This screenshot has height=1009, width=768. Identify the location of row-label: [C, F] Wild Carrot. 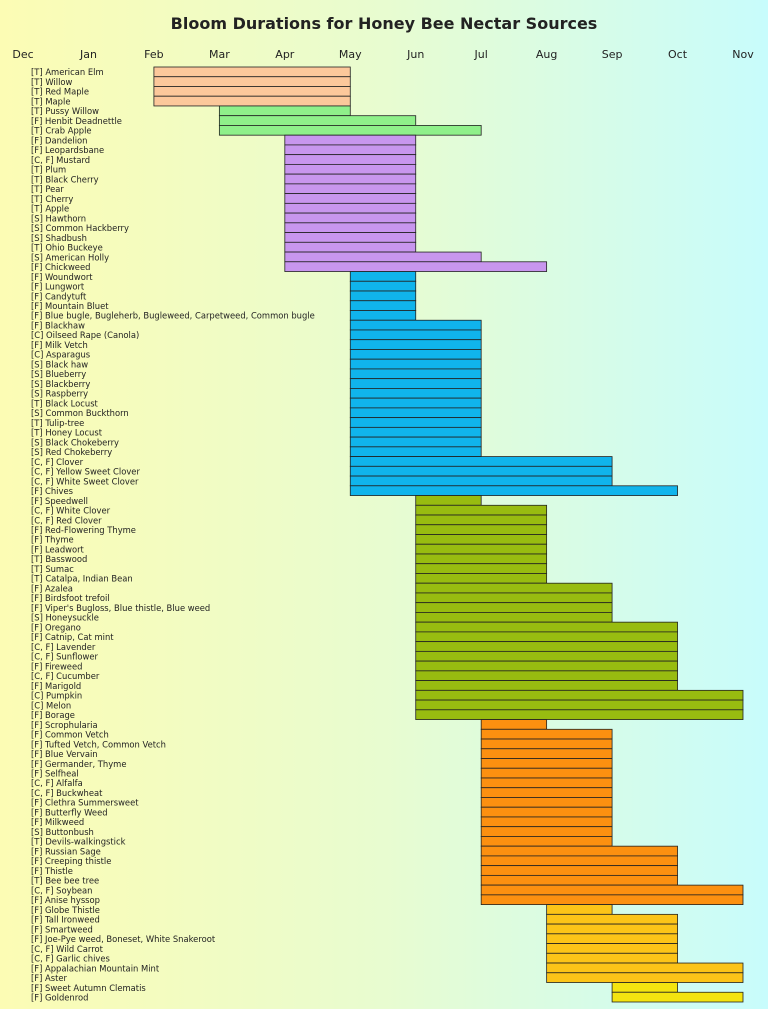
(67, 949).